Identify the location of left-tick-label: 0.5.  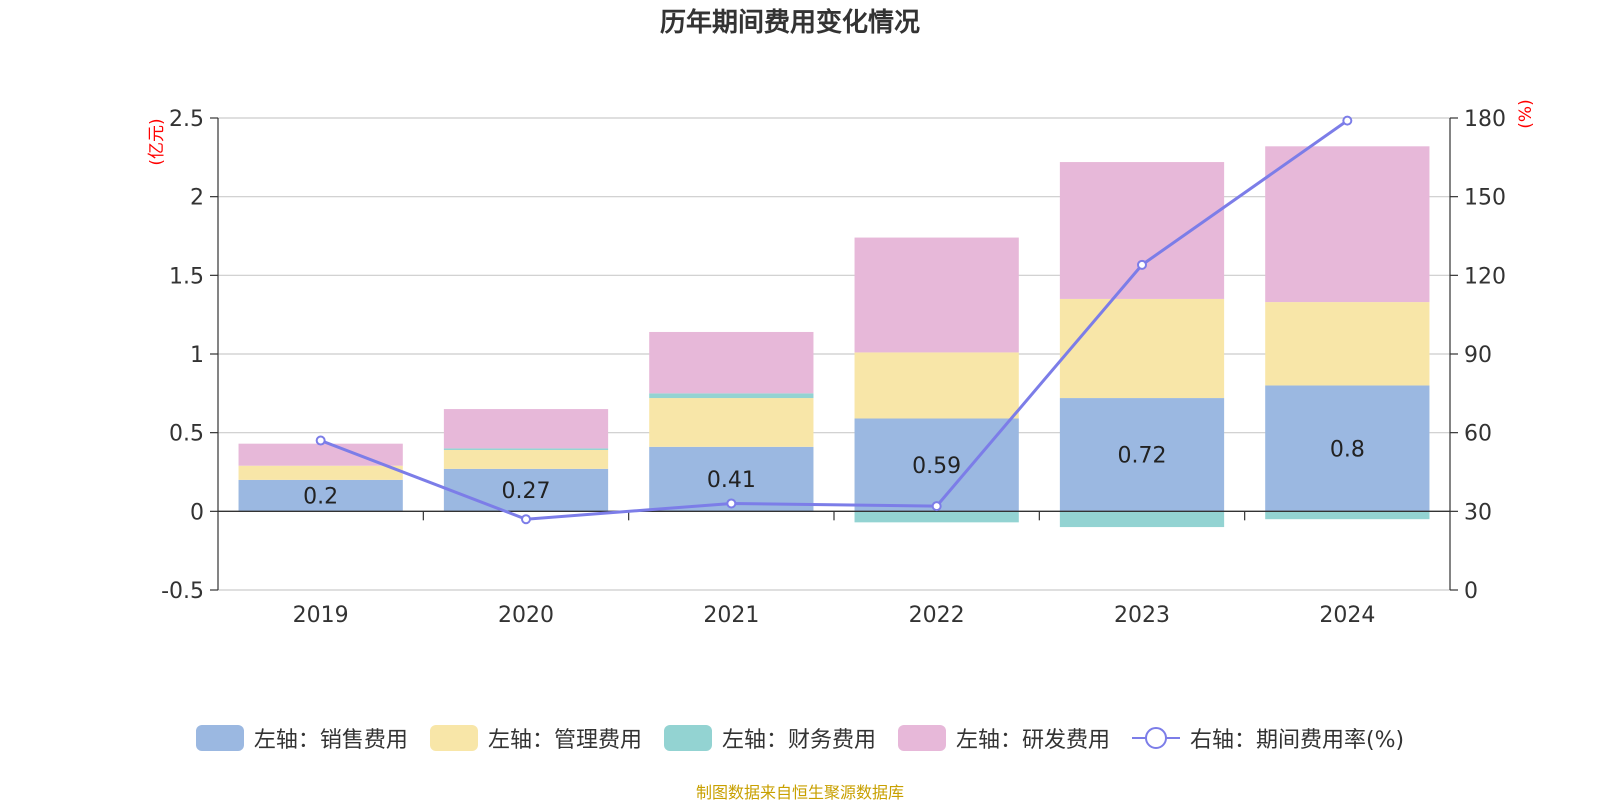
(186, 434).